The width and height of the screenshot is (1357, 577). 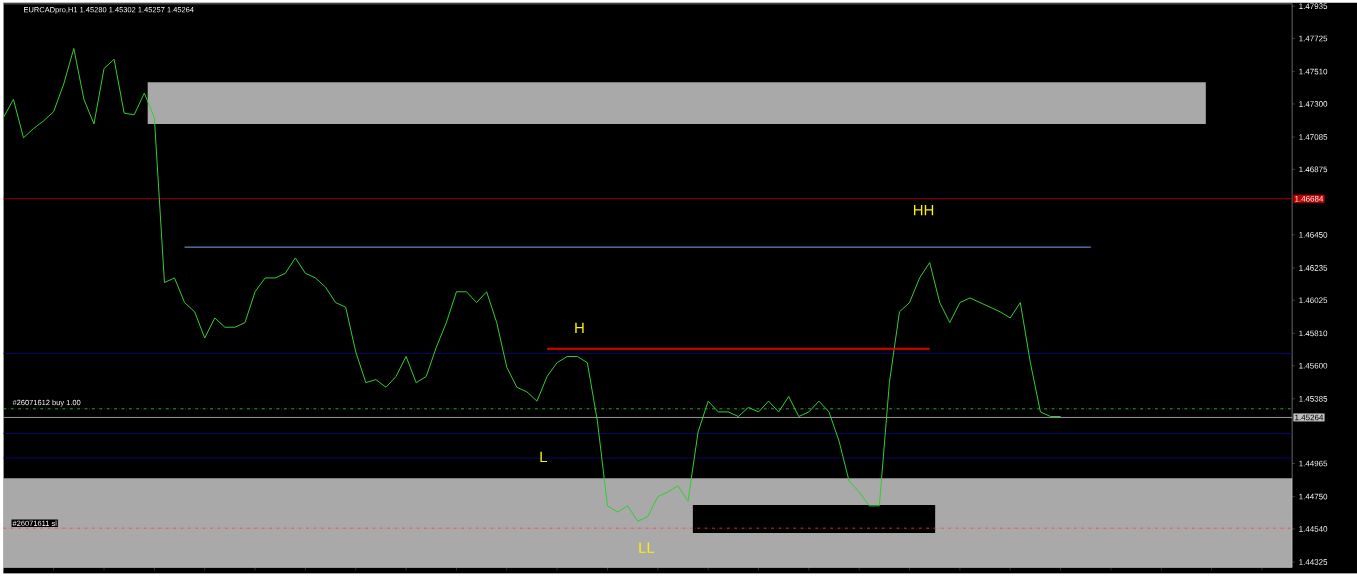 I want to click on annotation: LL, so click(x=647, y=547).